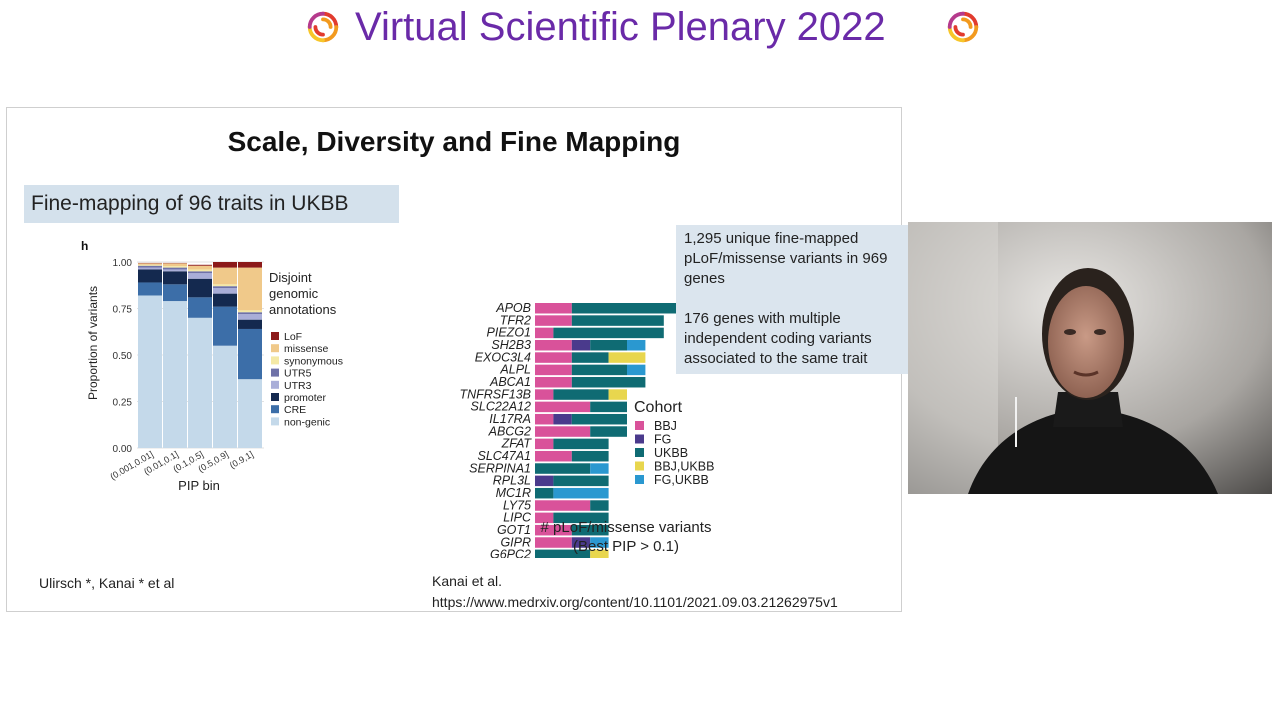  Describe the element at coordinates (307, 422) in the screenshot. I see `legend-label: non-genic` at that location.